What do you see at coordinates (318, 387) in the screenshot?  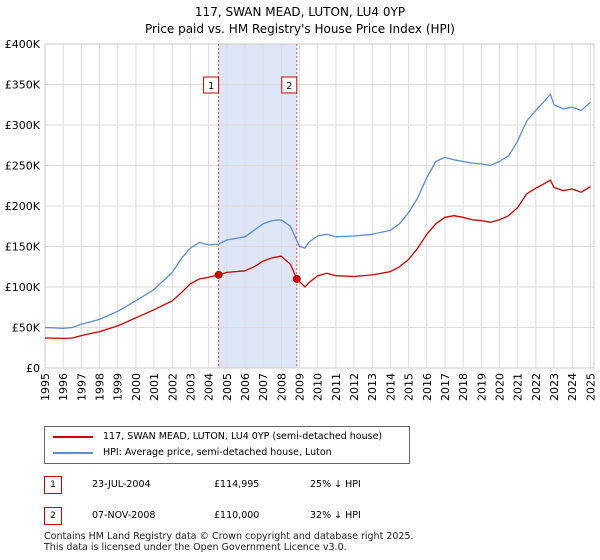 I see `x-tick-label: 2010` at bounding box center [318, 387].